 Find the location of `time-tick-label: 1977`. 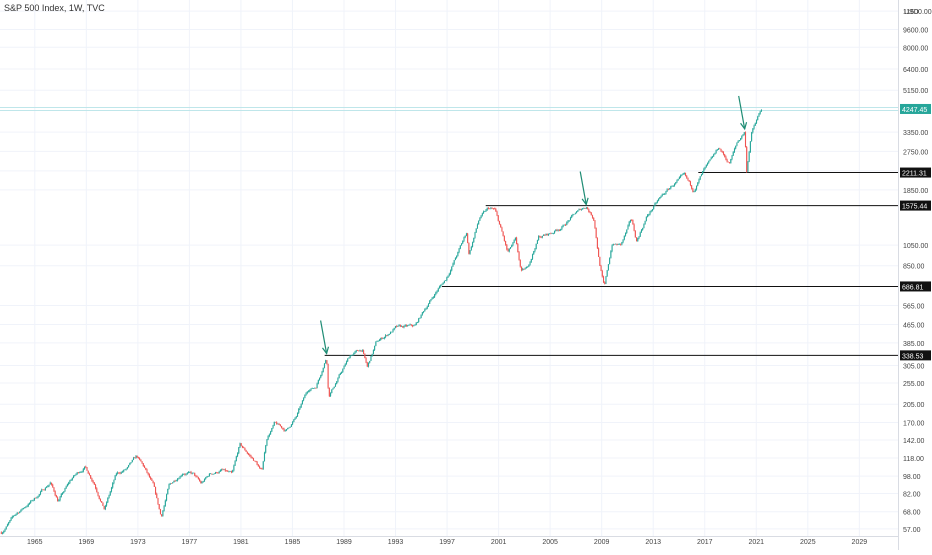

time-tick-label: 1977 is located at coordinates (190, 542).